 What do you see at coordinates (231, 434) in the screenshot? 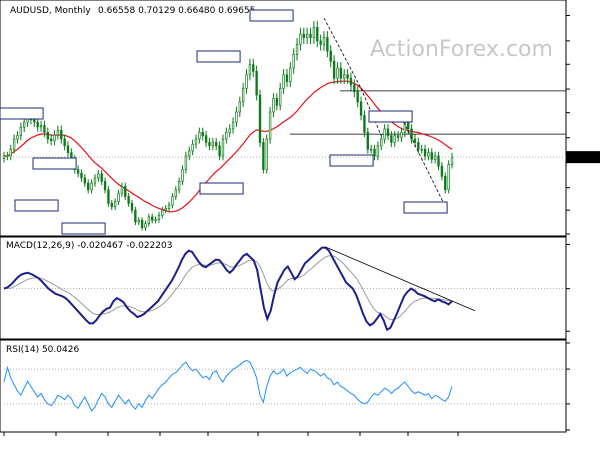
I see `x-axis` at bounding box center [231, 434].